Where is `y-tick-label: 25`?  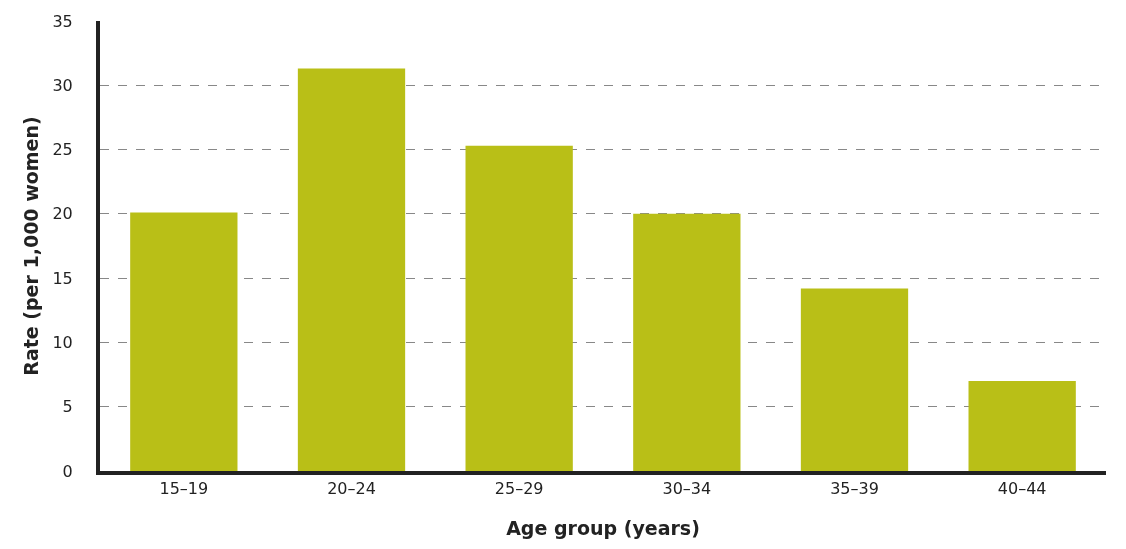 y-tick-label: 25 is located at coordinates (62, 150).